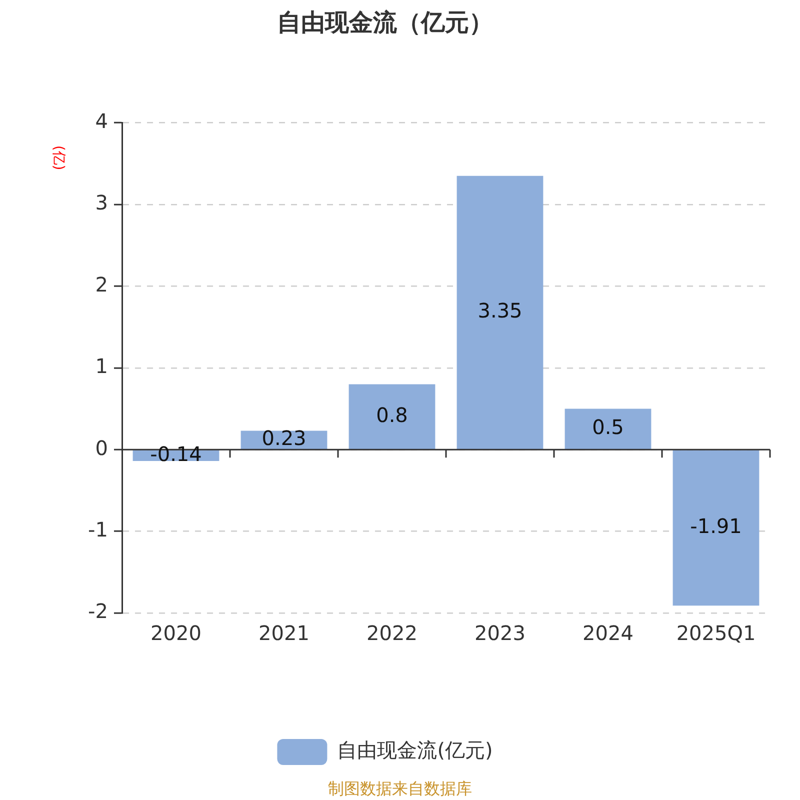  What do you see at coordinates (101, 448) in the screenshot?
I see `y-tick-label: 0` at bounding box center [101, 448].